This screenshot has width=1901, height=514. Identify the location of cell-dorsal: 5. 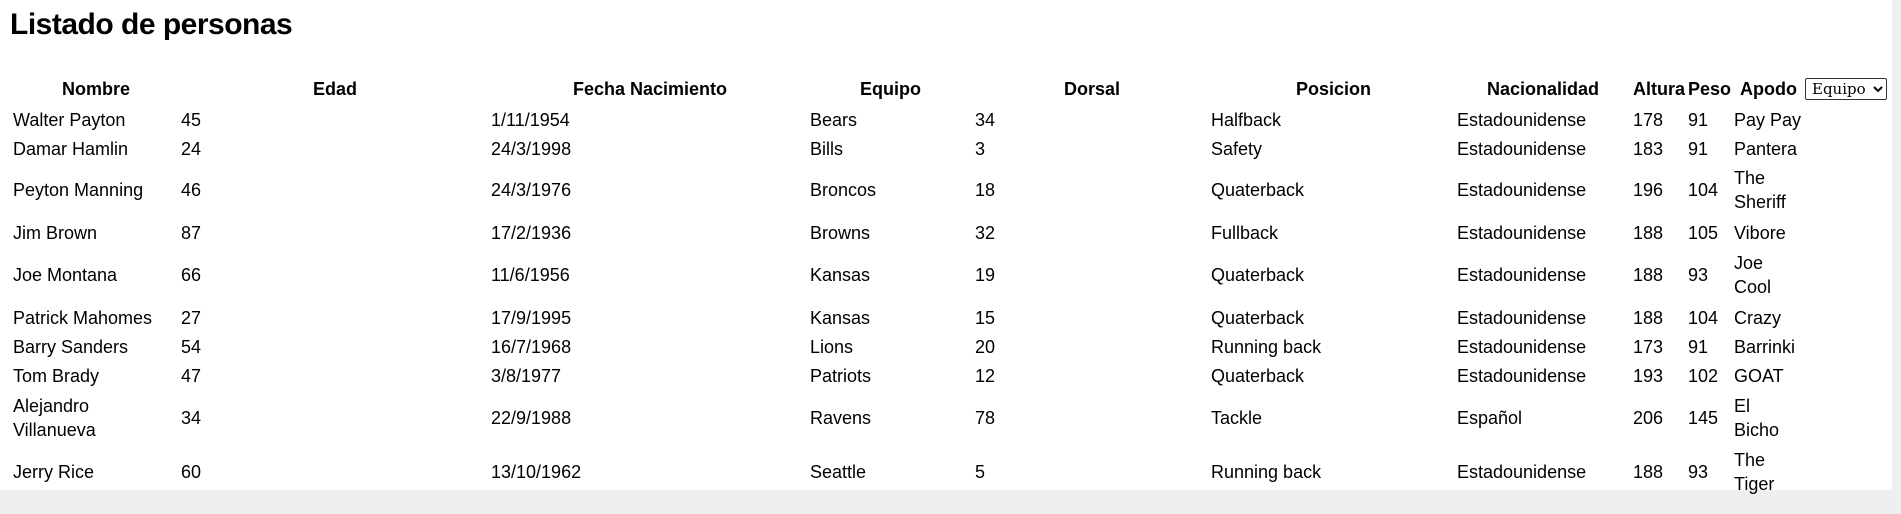
(980, 472).